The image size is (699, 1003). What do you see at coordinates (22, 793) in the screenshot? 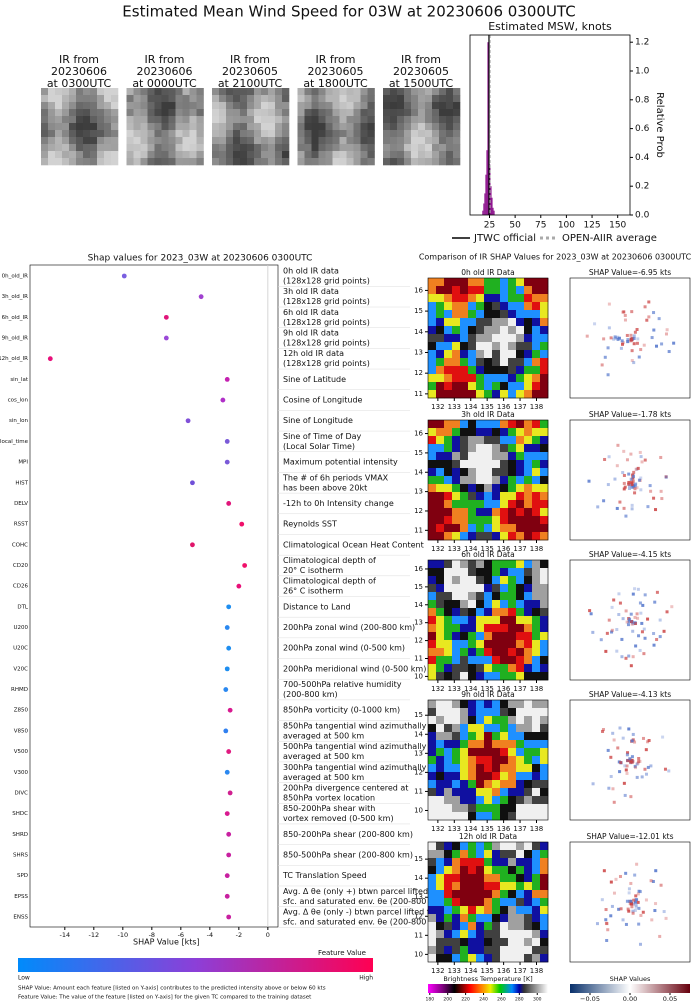
I see `feature-label: DIVC` at bounding box center [22, 793].